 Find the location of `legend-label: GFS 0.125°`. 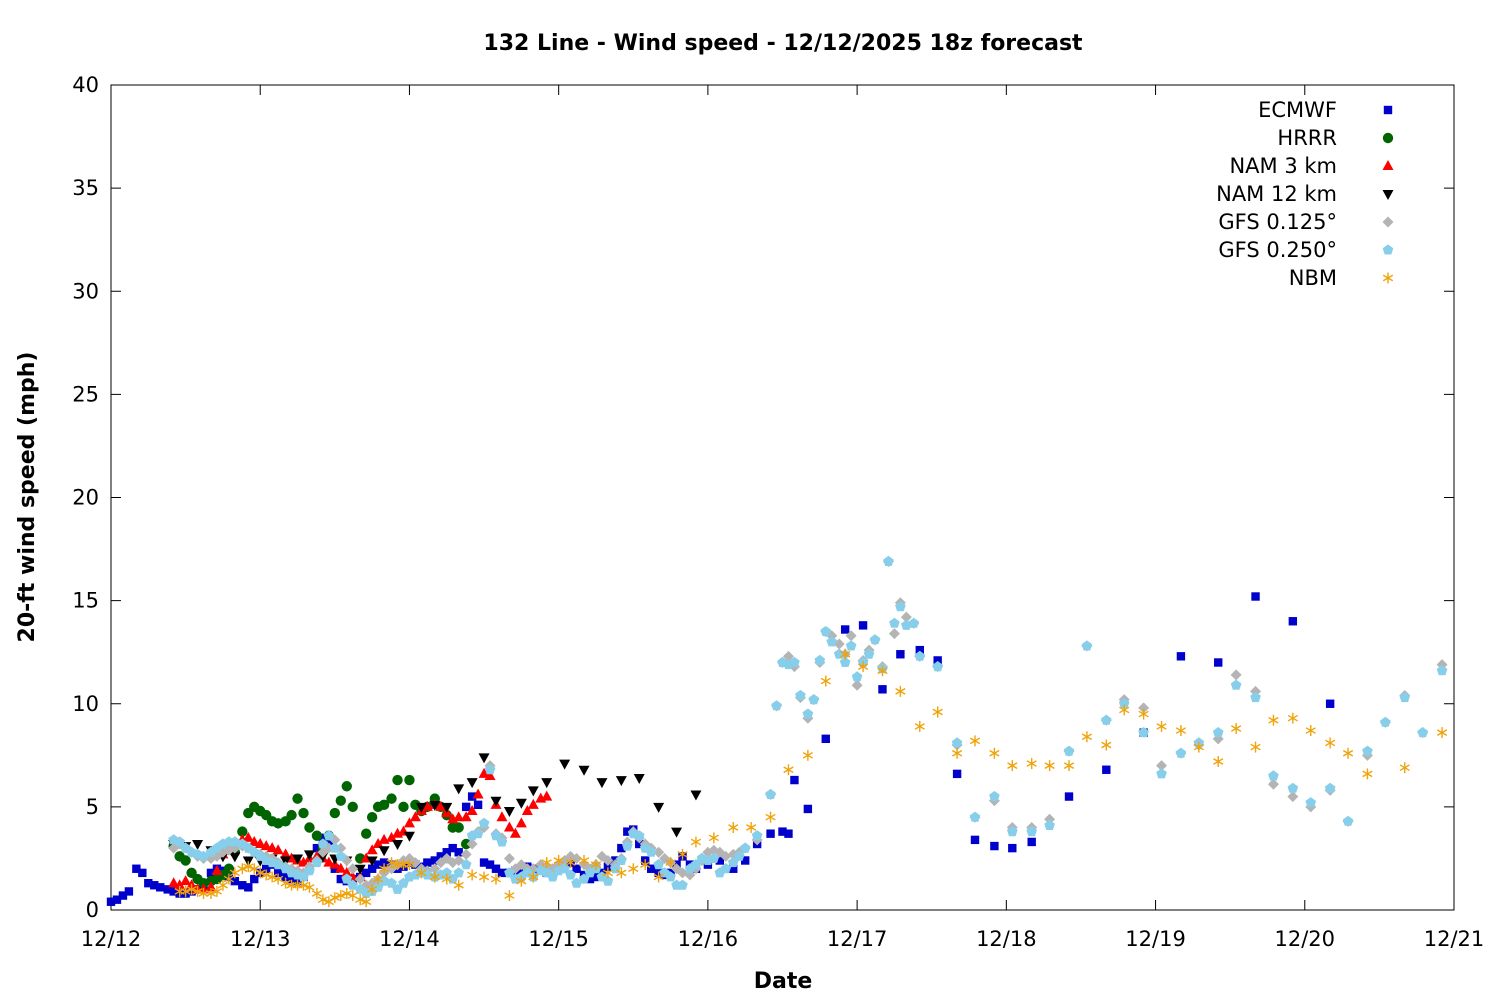

legend-label: GFS 0.125° is located at coordinates (1277, 222).